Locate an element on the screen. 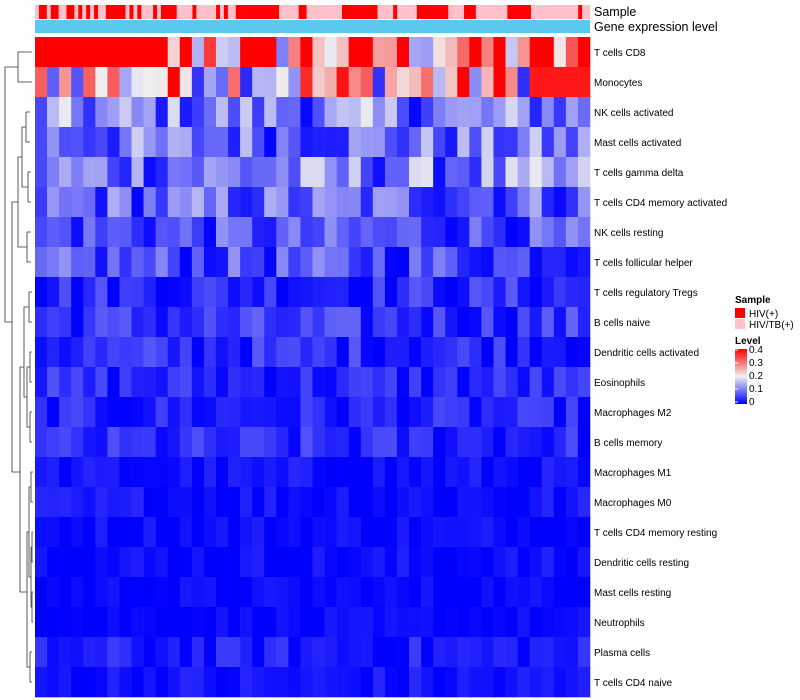 The image size is (800, 700). legend-tick-label: 0 is located at coordinates (752, 402).